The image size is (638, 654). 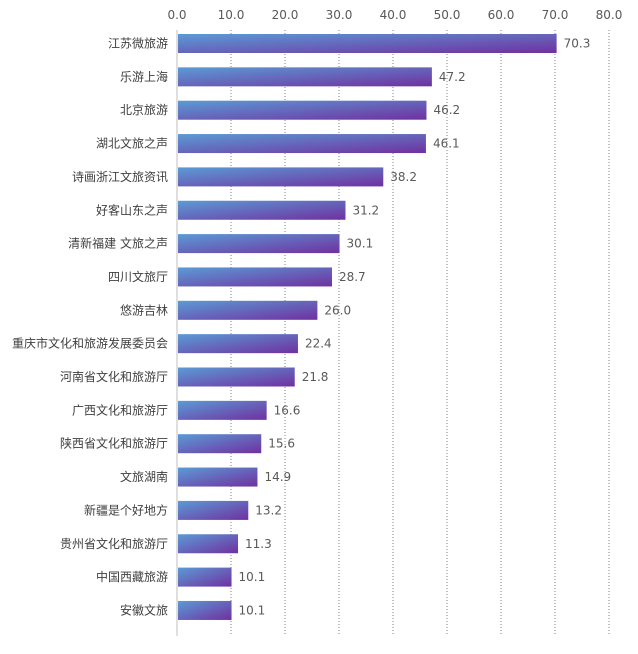 What do you see at coordinates (144, 76) in the screenshot?
I see `category-label: 乐游上海` at bounding box center [144, 76].